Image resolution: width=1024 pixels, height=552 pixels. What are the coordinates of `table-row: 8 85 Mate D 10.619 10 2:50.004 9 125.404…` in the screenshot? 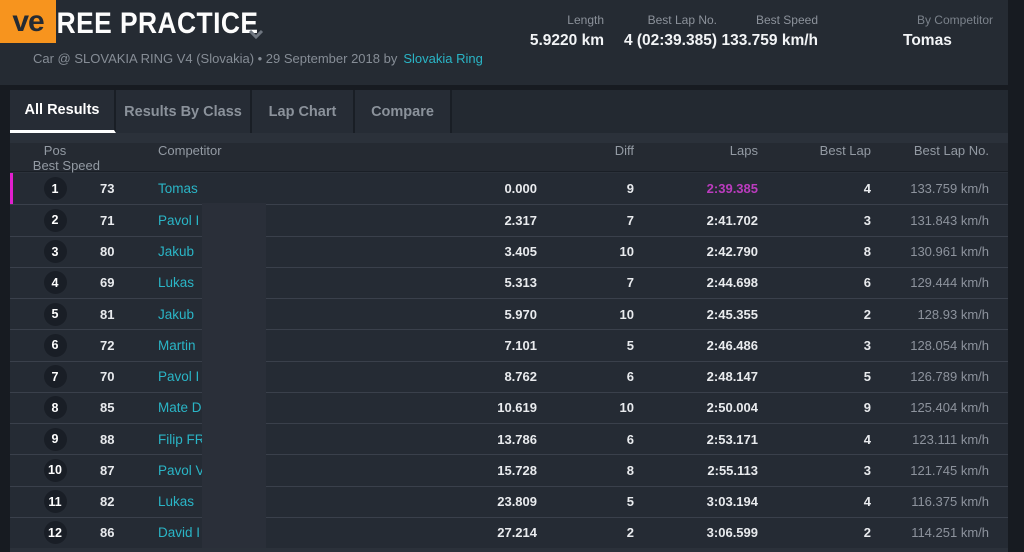 It's located at (509, 407).